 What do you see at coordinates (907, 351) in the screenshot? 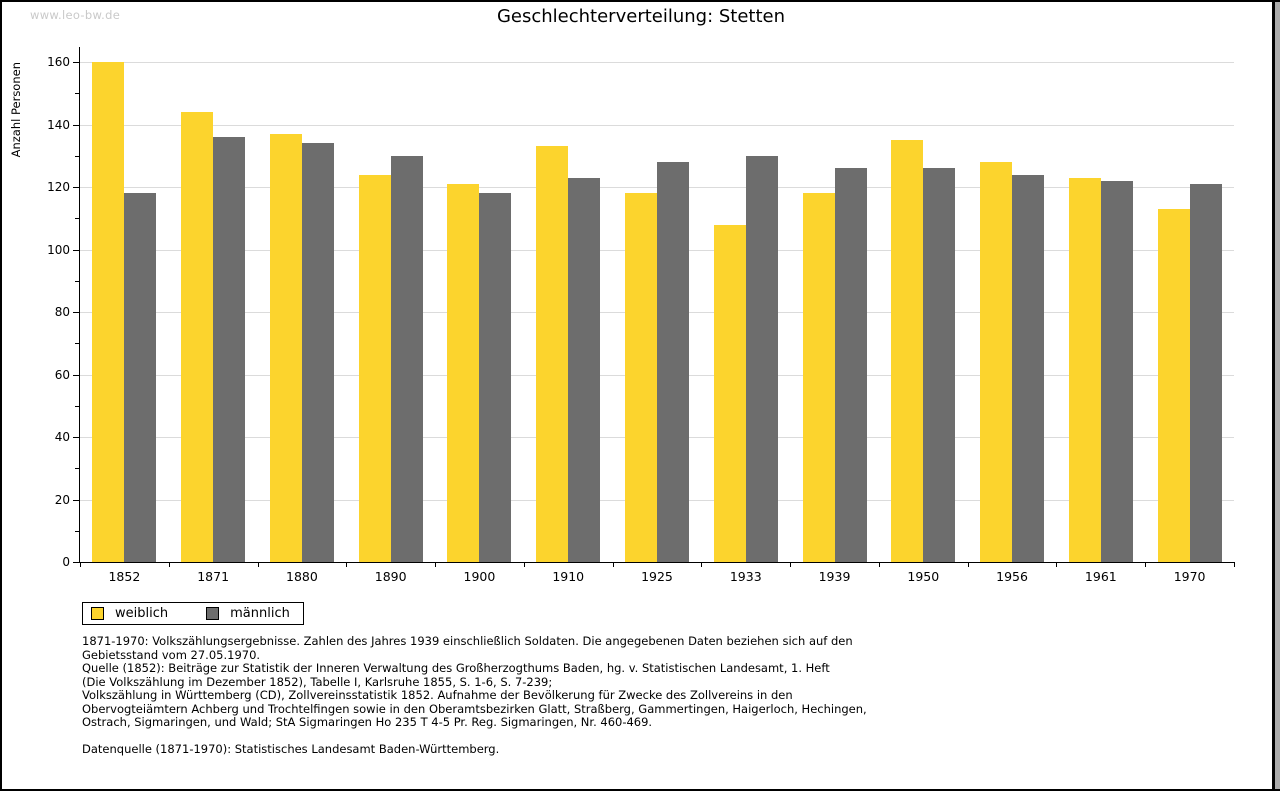
I see `bar-weiblich-1950` at bounding box center [907, 351].